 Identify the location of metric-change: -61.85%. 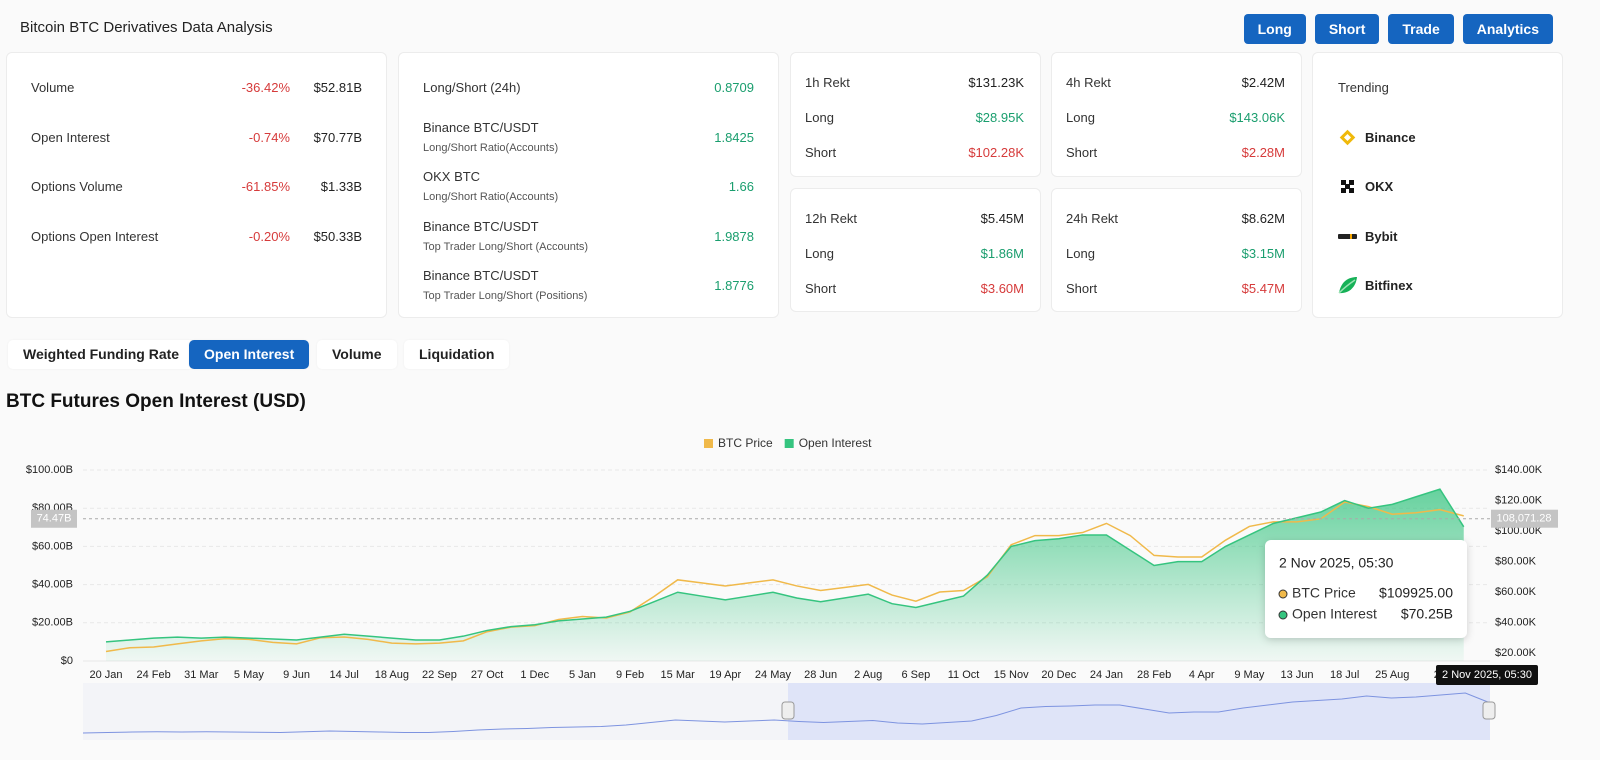
(265, 186).